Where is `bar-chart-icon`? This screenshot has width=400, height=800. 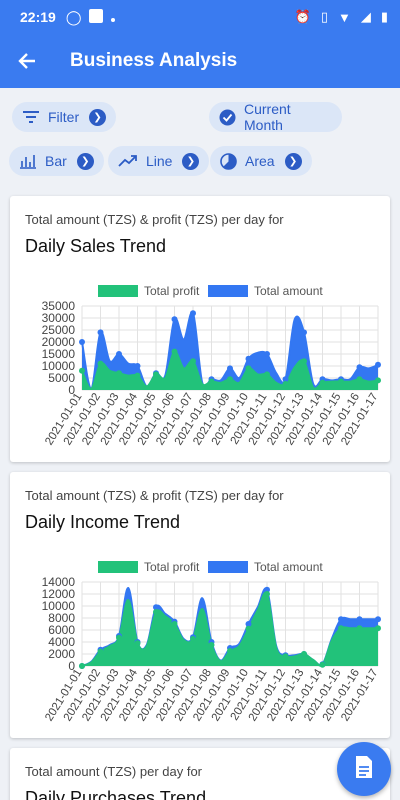
bar-chart-icon is located at coordinates (28, 161).